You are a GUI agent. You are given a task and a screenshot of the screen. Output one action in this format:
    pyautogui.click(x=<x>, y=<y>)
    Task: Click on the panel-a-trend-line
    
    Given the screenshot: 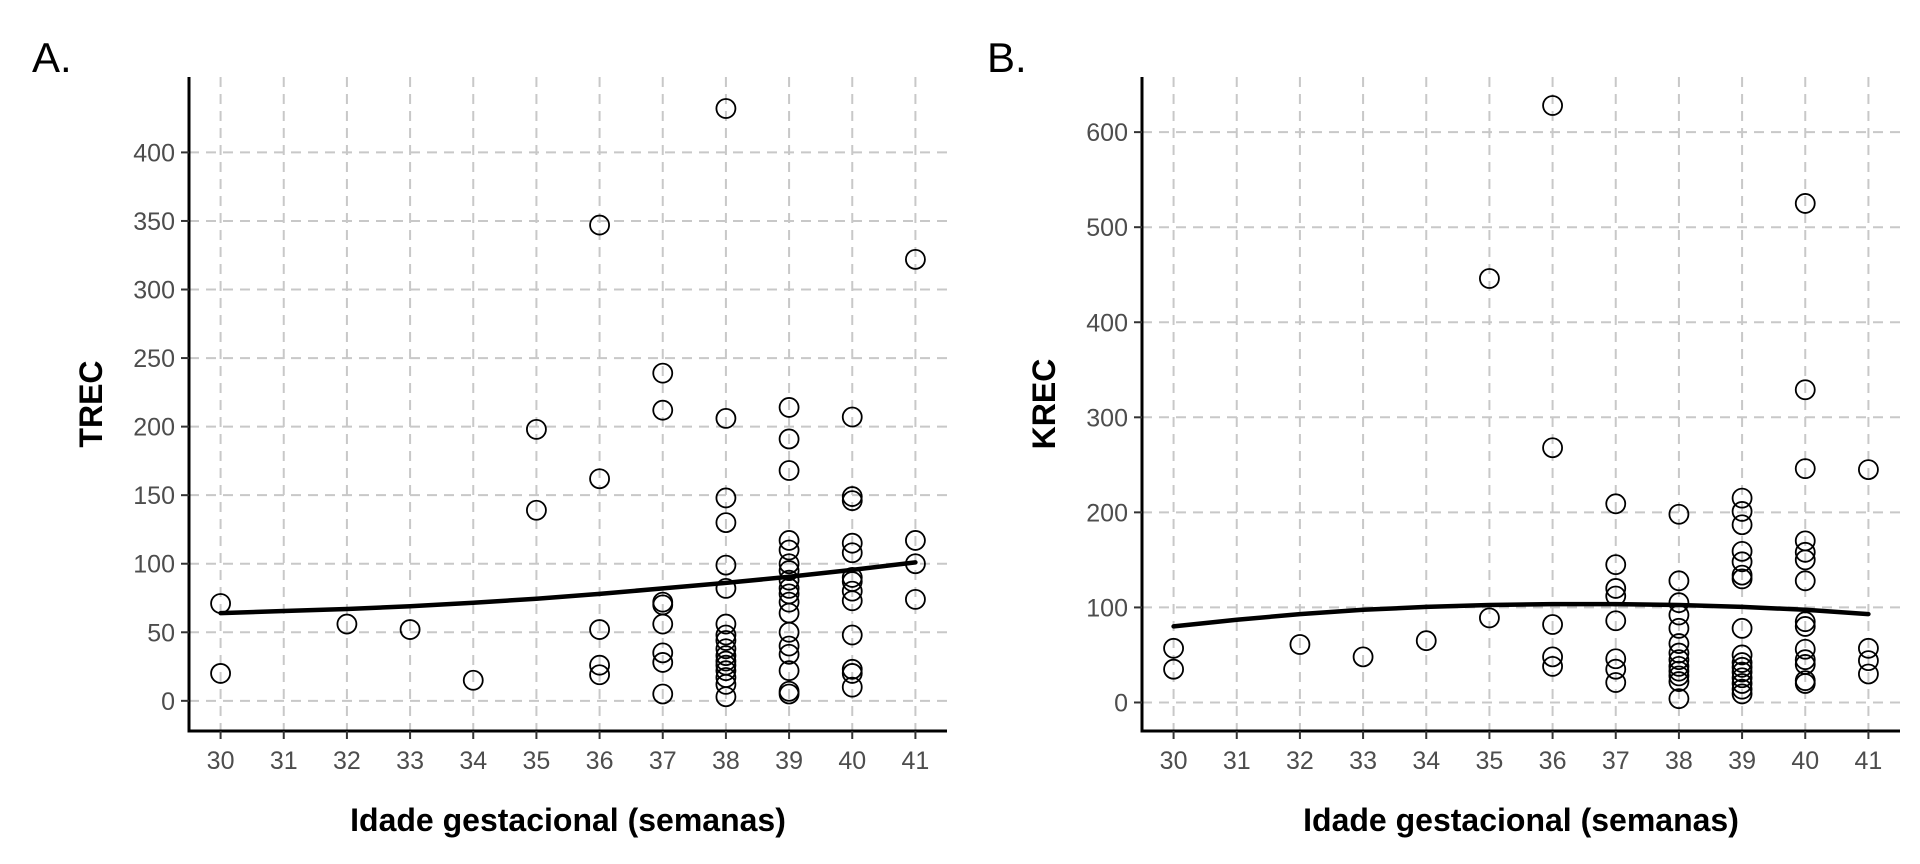 What is the action you would take?
    pyautogui.click(x=568, y=588)
    